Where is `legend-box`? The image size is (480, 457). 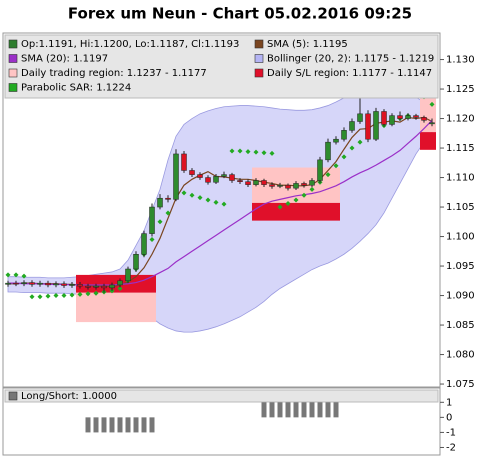
legend-box is located at coordinates (221, 66).